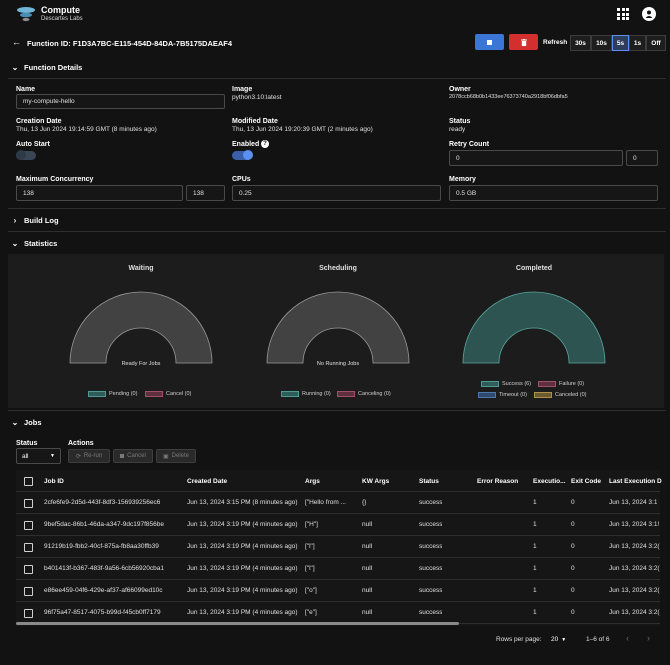  Describe the element at coordinates (656, 43) in the screenshot. I see `interval-button-Off: Off` at that location.